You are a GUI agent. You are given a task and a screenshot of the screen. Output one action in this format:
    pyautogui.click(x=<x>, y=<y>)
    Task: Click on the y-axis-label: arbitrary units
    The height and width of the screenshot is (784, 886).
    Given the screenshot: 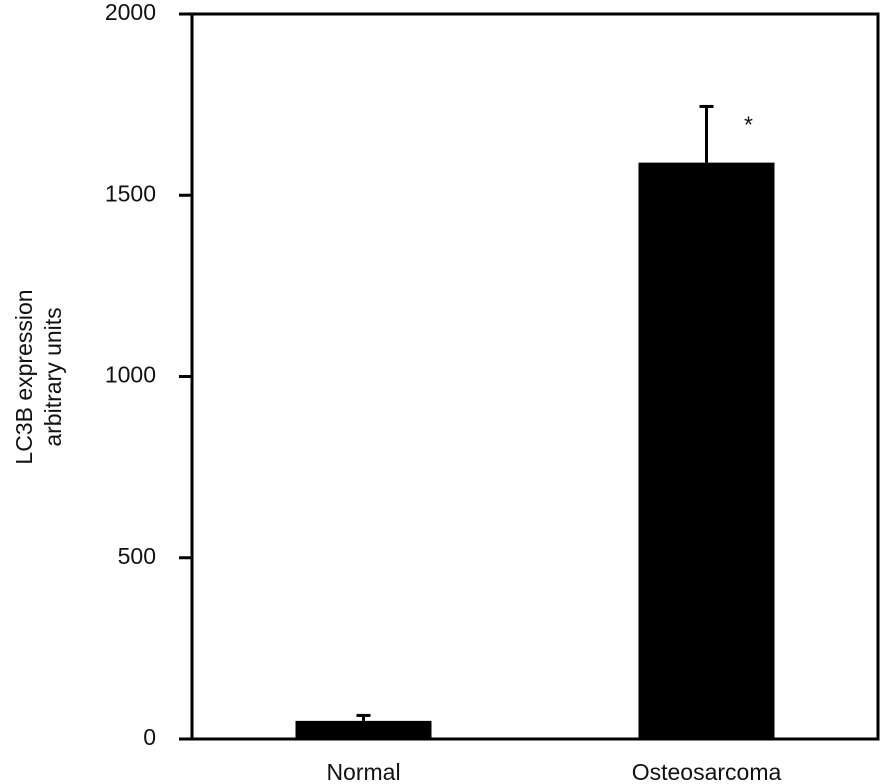 What is the action you would take?
    pyautogui.click(x=53, y=376)
    